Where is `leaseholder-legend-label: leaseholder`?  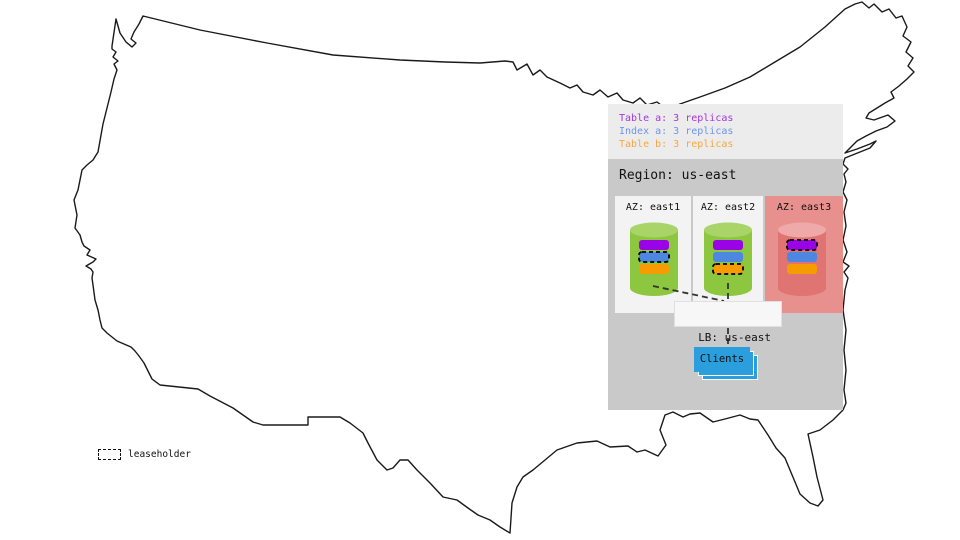
leaseholder-legend-label: leaseholder is located at coordinates (159, 454).